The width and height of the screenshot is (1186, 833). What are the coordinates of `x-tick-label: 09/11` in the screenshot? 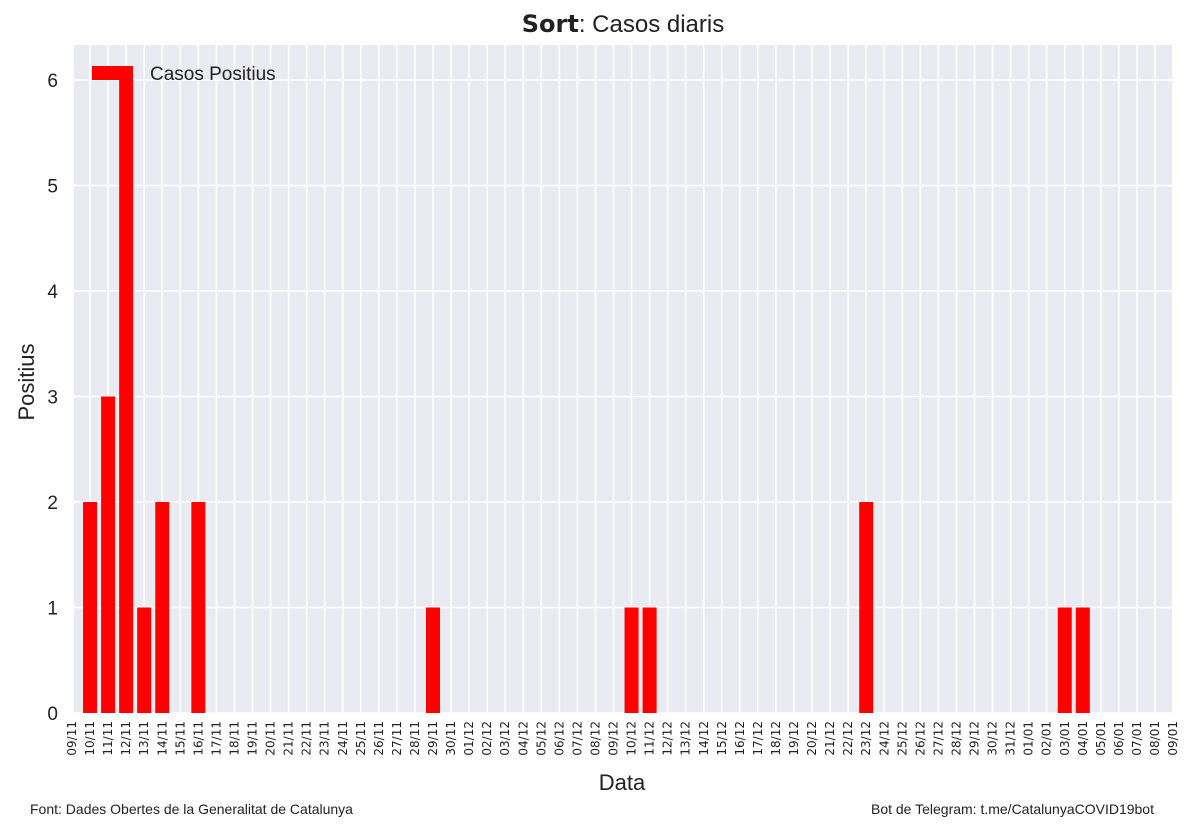 It's located at (72, 738).